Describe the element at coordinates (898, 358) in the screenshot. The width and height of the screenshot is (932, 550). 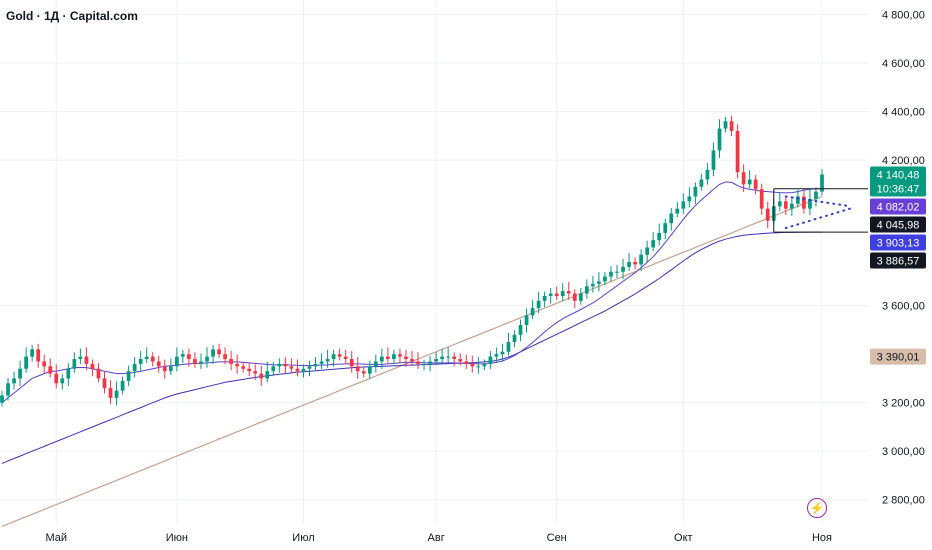
I see `price-label-text: 3 390,01` at that location.